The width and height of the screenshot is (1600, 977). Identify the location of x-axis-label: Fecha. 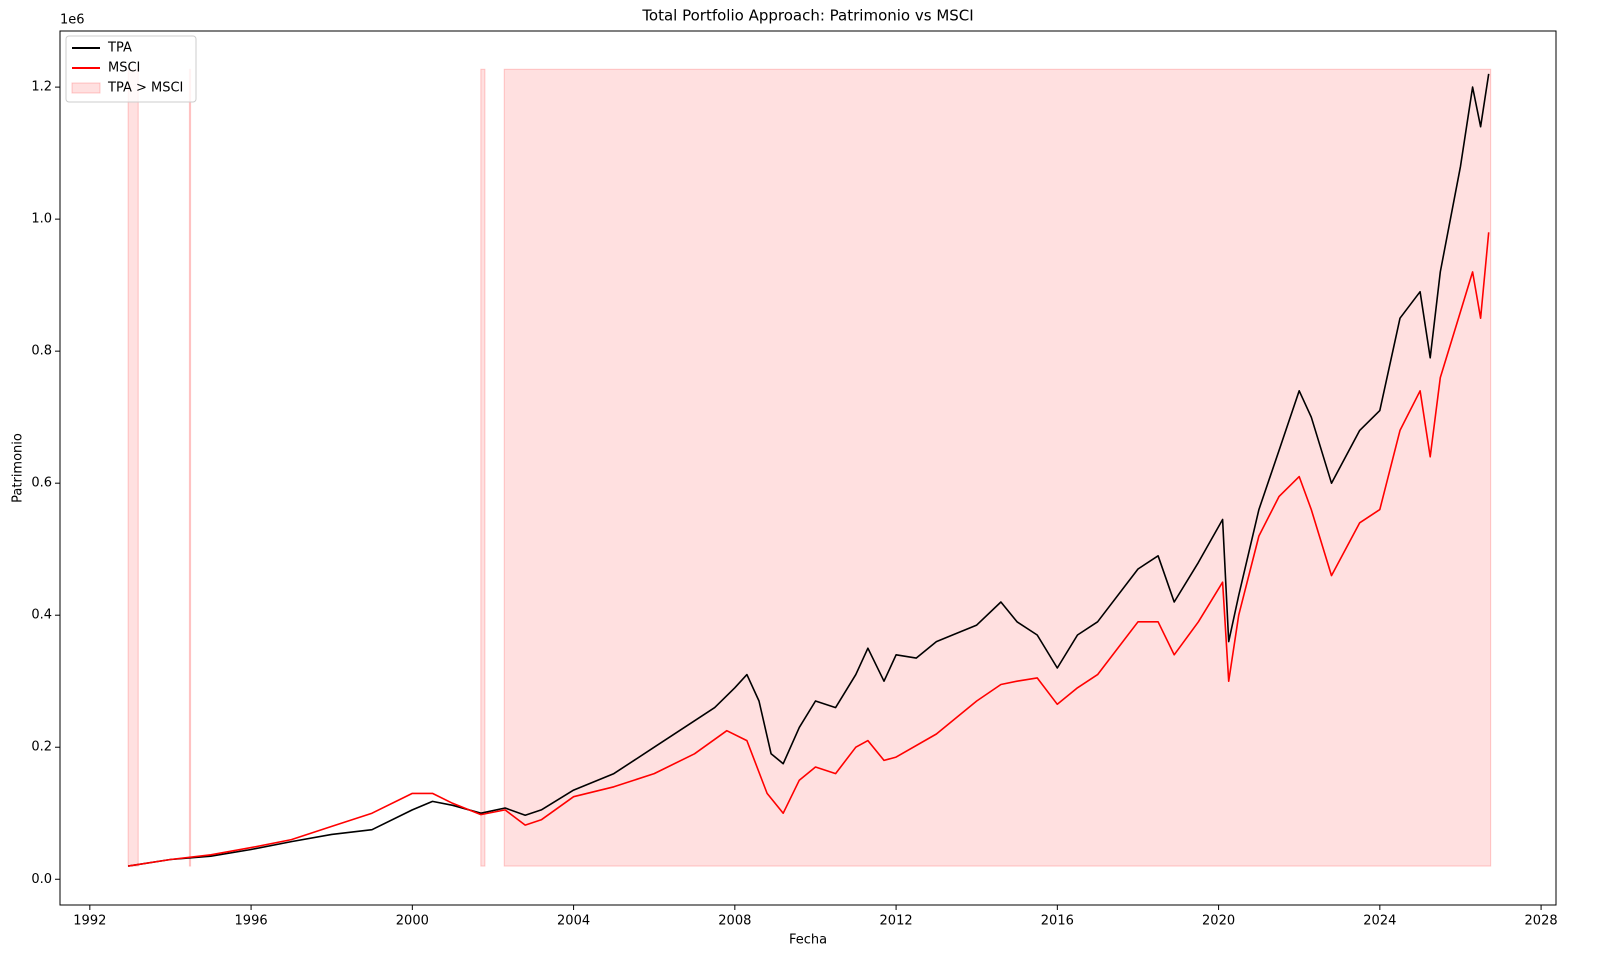
(808, 940).